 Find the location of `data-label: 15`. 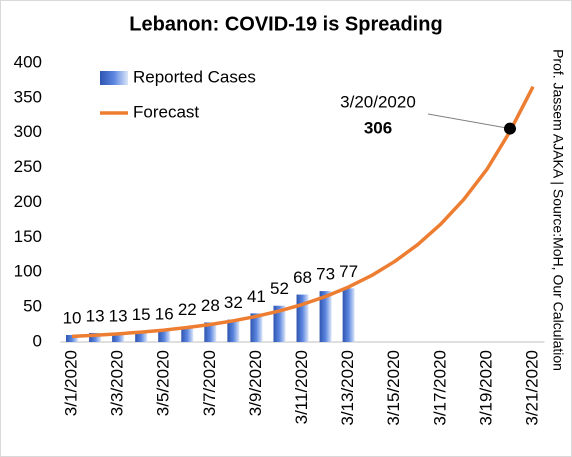

data-label: 15 is located at coordinates (141, 314).